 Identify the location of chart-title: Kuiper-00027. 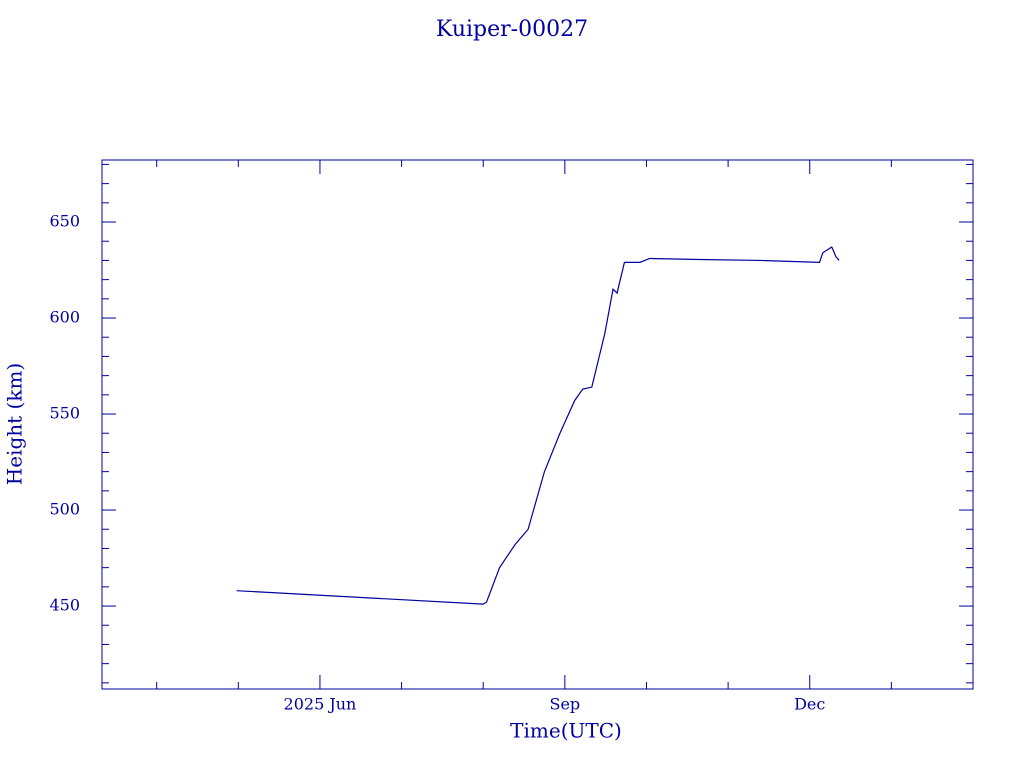
(512, 29).